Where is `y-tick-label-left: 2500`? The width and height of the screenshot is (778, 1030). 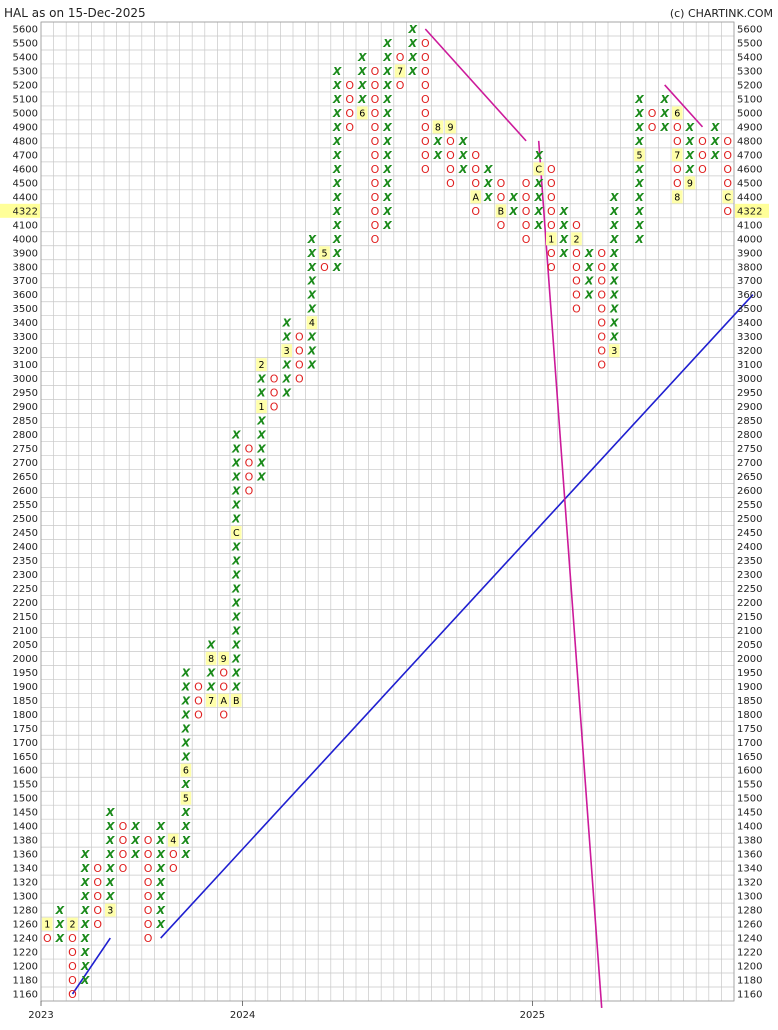 y-tick-label-left: 2500 is located at coordinates (25, 519).